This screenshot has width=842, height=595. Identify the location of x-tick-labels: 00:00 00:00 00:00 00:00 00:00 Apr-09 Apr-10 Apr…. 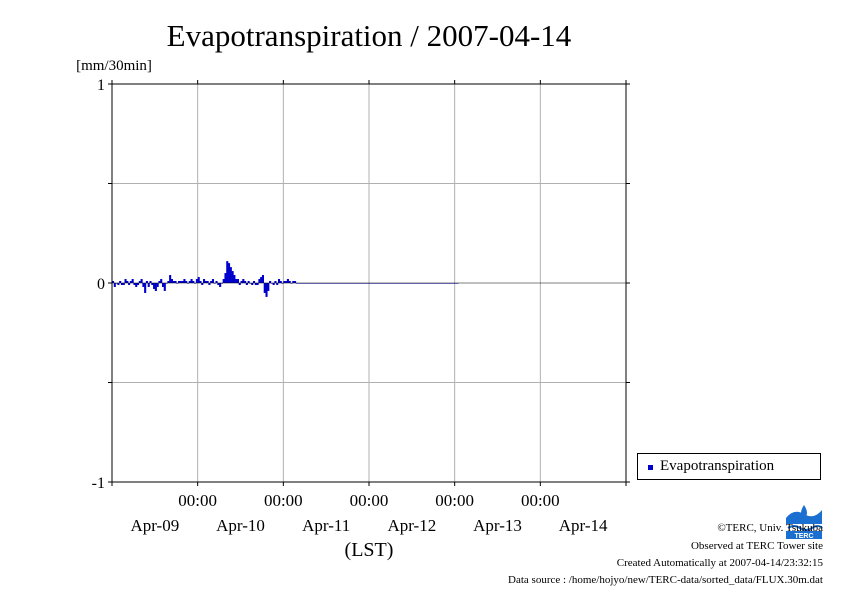
(369, 513).